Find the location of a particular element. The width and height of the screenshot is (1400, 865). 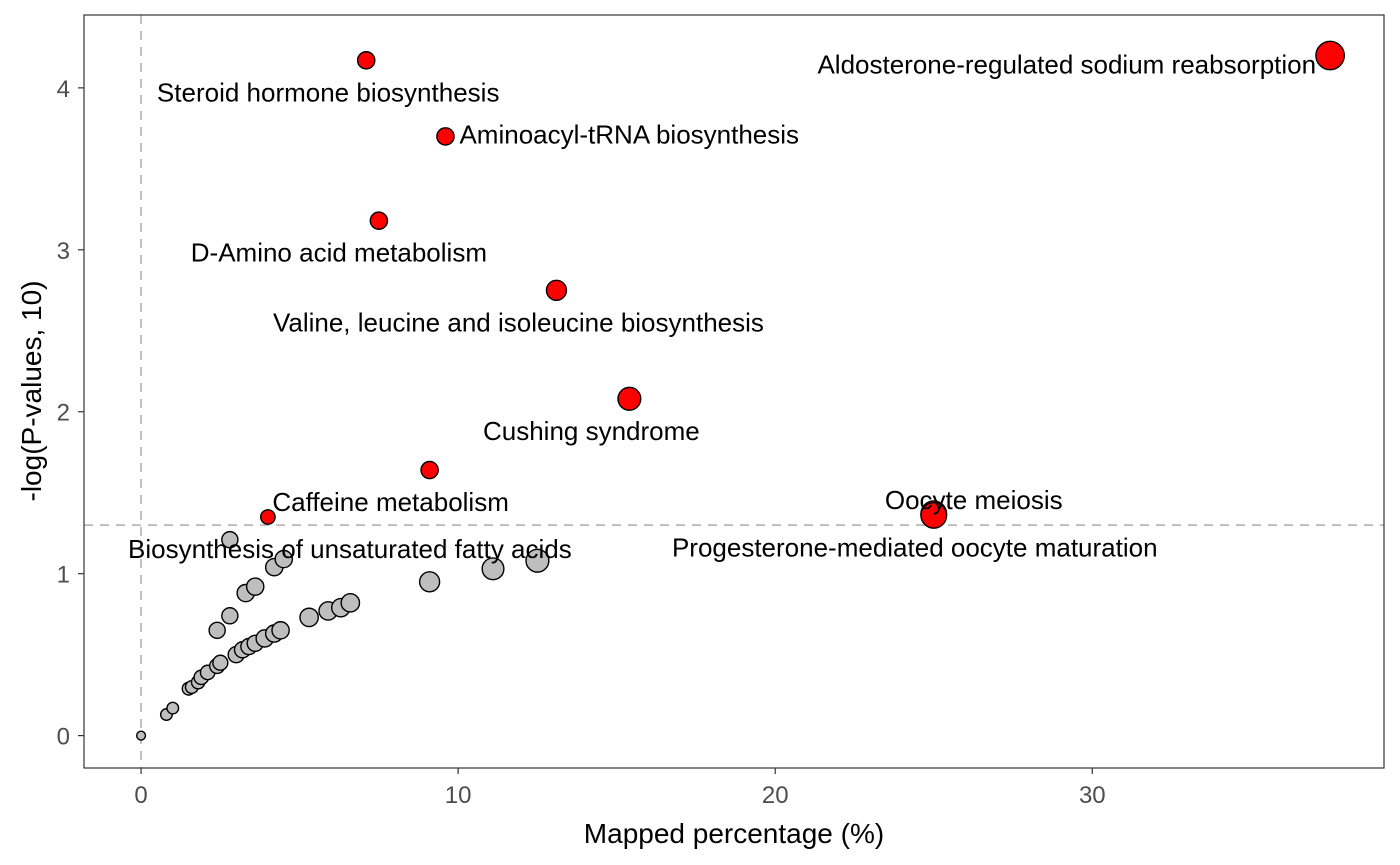

point-label: Progesterone-mediated oocyte maturation is located at coordinates (915, 547).